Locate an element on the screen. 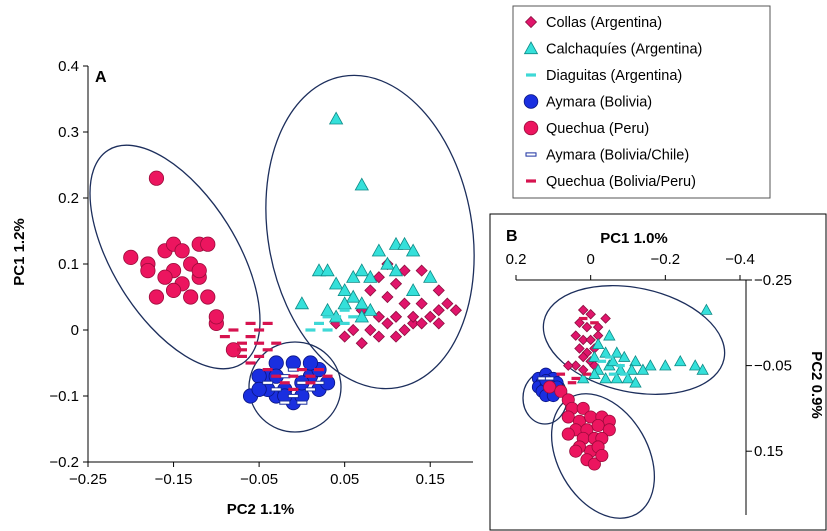  series-quechua-peru is located at coordinates (579, 425).